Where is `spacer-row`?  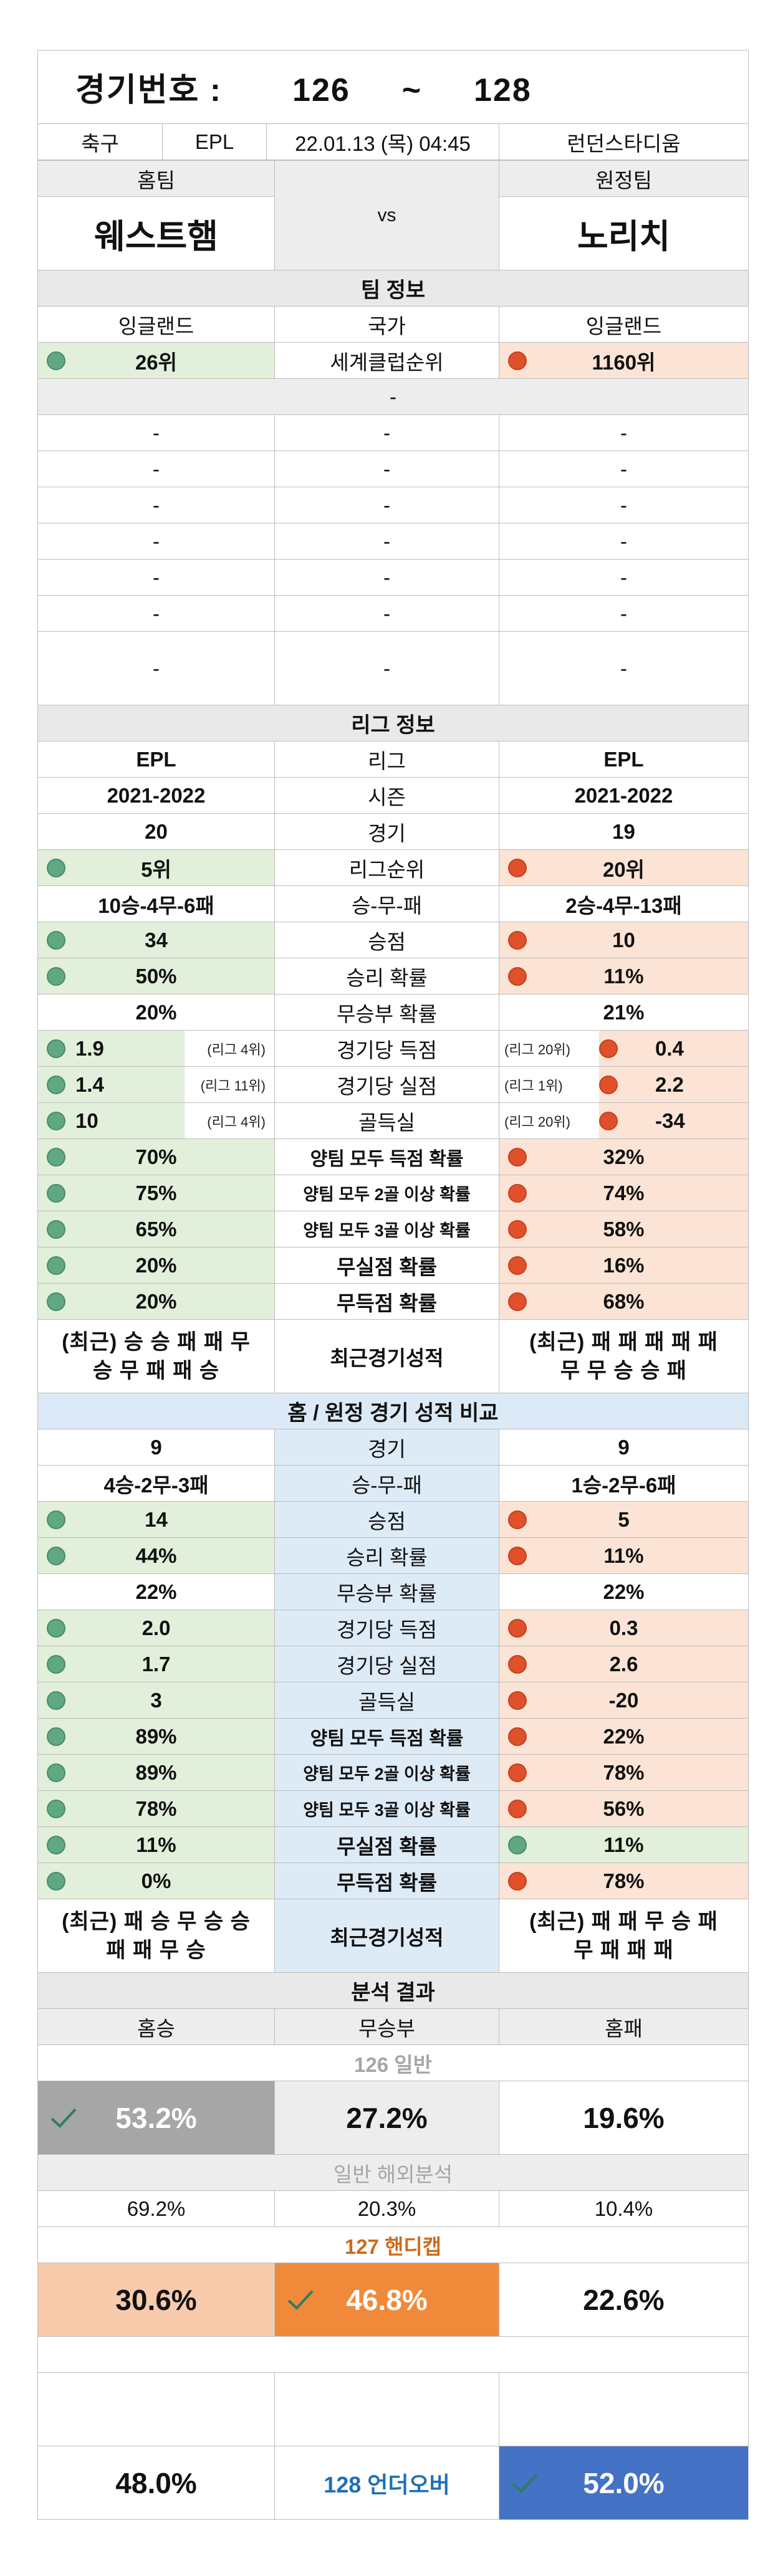 spacer-row is located at coordinates (393, 2354).